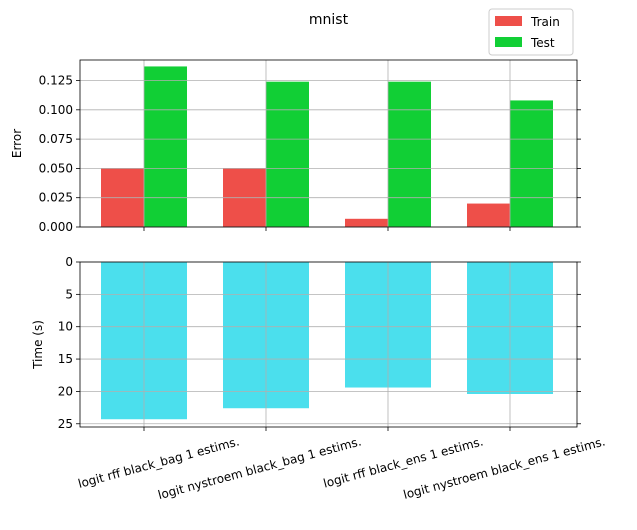 Image resolution: width=637 pixels, height=530 pixels. What do you see at coordinates (508, 42) in the screenshot?
I see `legend-swatch-test` at bounding box center [508, 42].